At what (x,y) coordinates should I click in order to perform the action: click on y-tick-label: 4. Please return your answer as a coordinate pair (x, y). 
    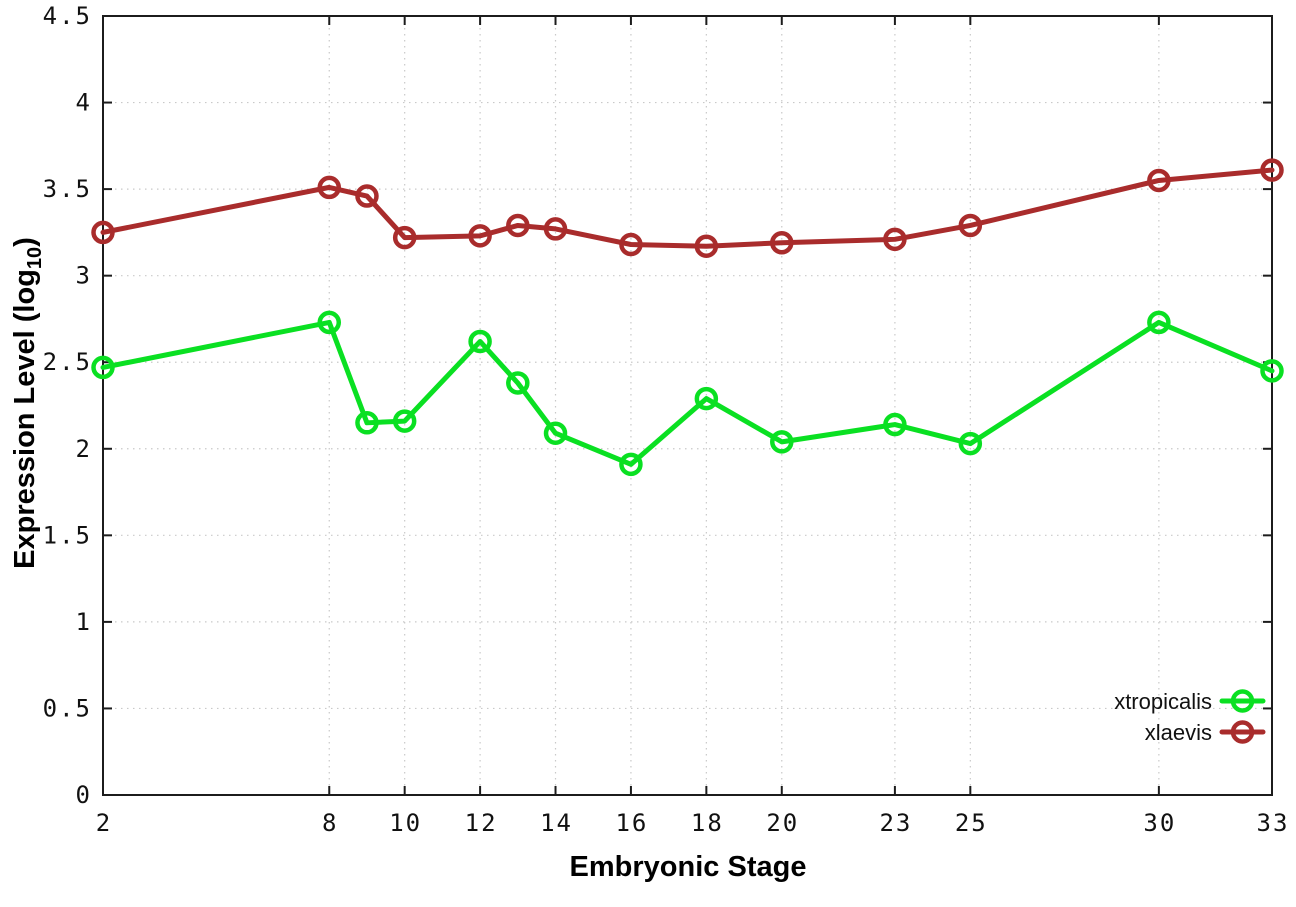
    Looking at the image, I should click on (84, 103).